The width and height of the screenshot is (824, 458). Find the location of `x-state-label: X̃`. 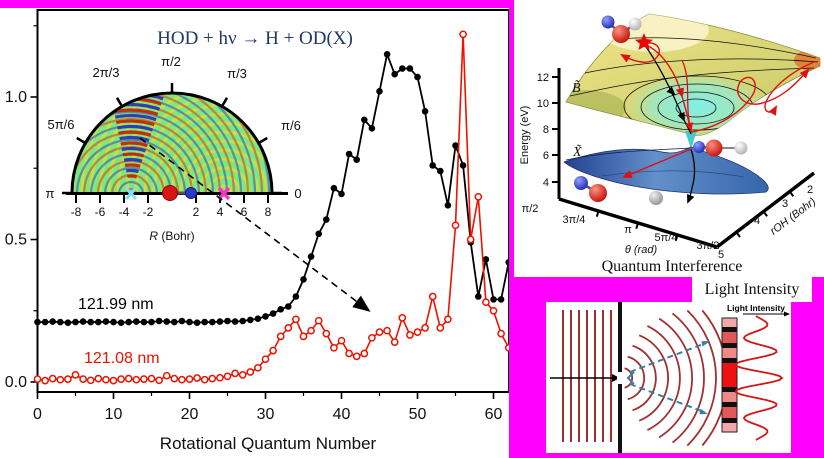

x-state-label: X̃ is located at coordinates (577, 152).